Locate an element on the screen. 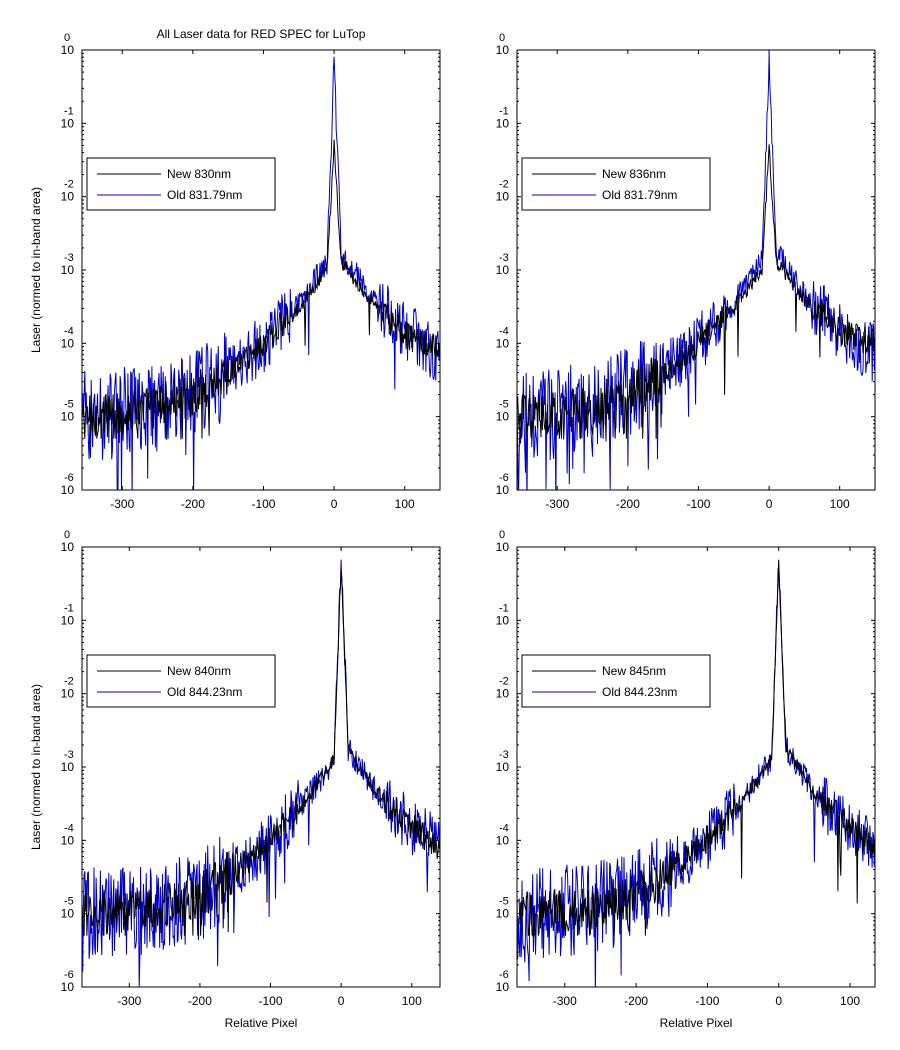 The height and width of the screenshot is (1050, 900). legend: New 830nm Old 831.79nm is located at coordinates (181, 184).